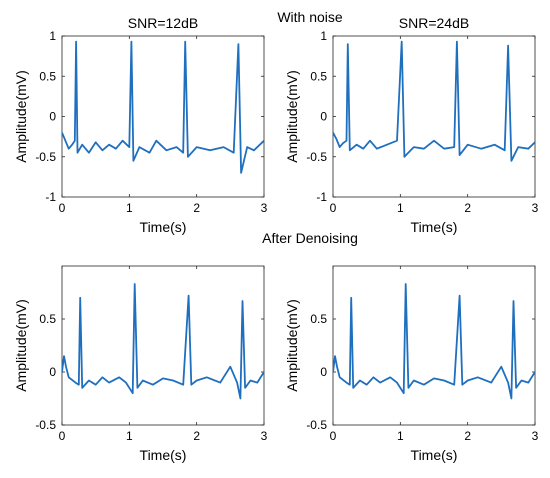 Image resolution: width=550 pixels, height=478 pixels. I want to click on figure-title-after-denoising: After Denoising, so click(310, 238).